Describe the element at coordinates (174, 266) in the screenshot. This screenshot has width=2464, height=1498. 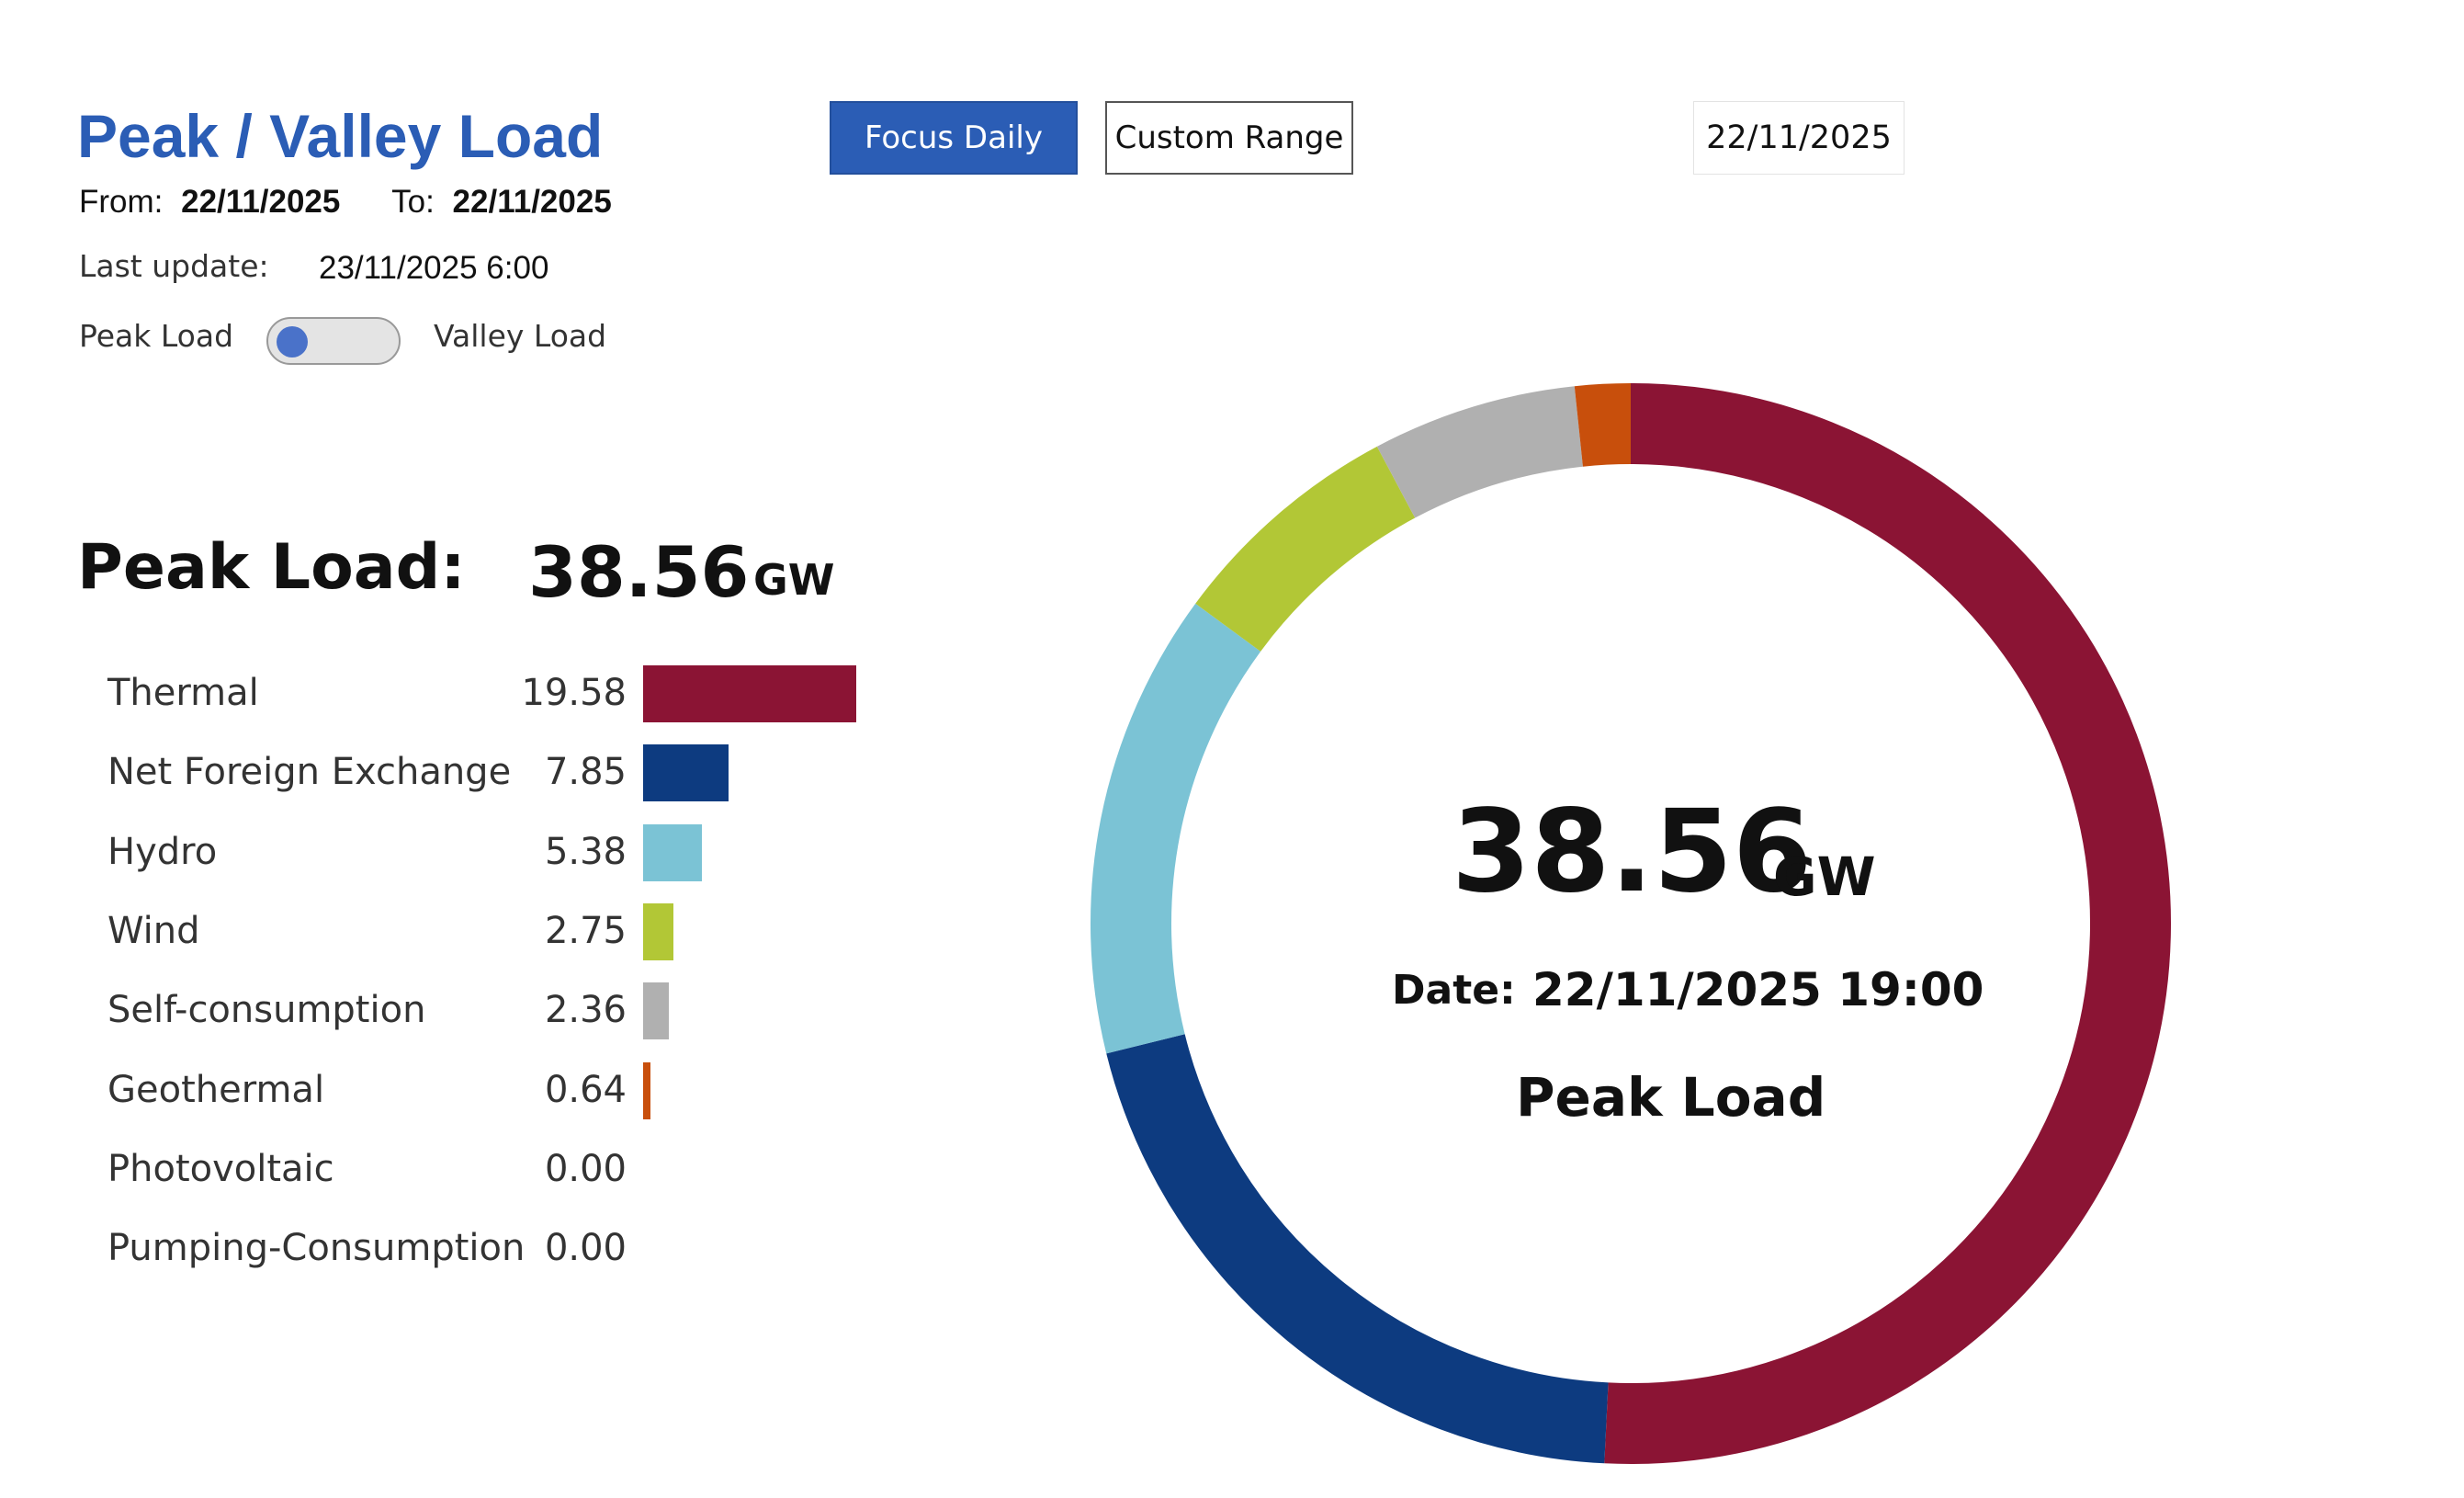
I see `last-update-label: Last update:` at that location.